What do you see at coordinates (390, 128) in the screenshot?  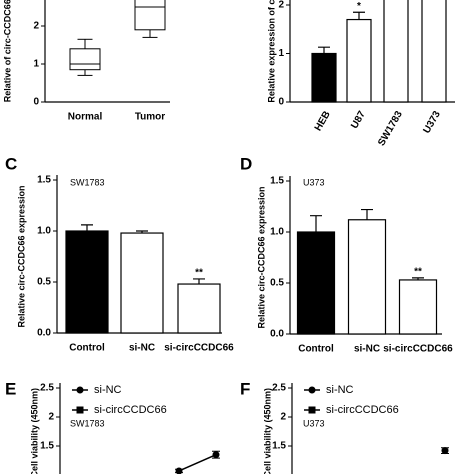 I see `x-tick-label: SW1783` at bounding box center [390, 128].